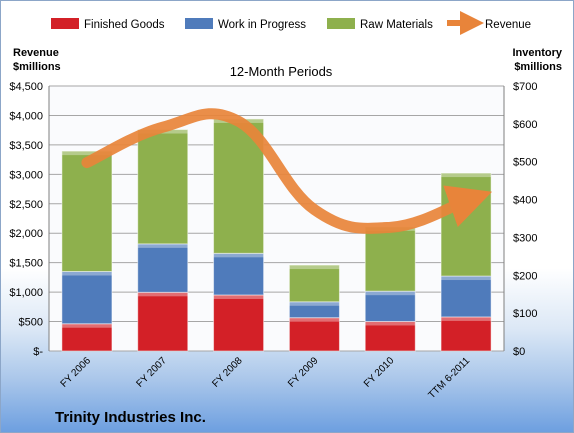 The image size is (574, 433). Describe the element at coordinates (525, 201) in the screenshot. I see `right-tick-label: $400` at that location.